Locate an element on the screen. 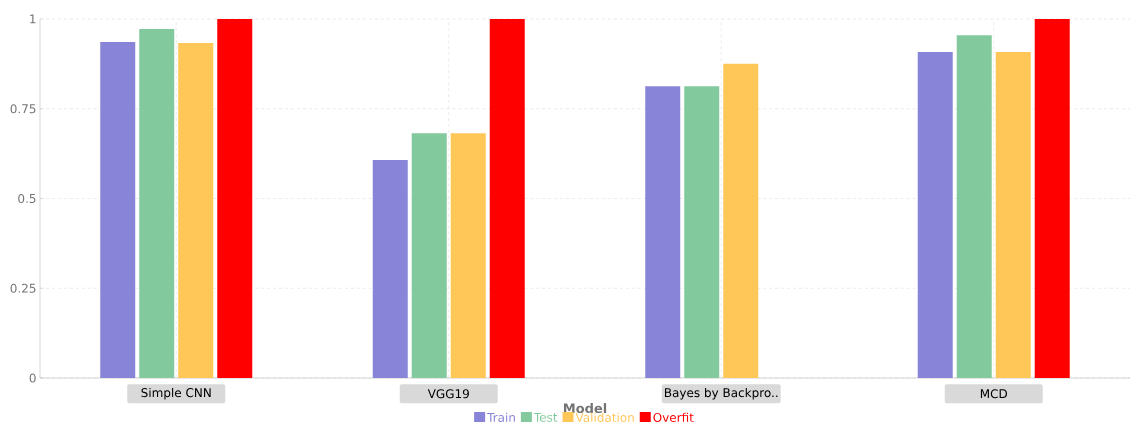 The height and width of the screenshot is (427, 1132). x-tick-label: VGG19 is located at coordinates (448, 394).